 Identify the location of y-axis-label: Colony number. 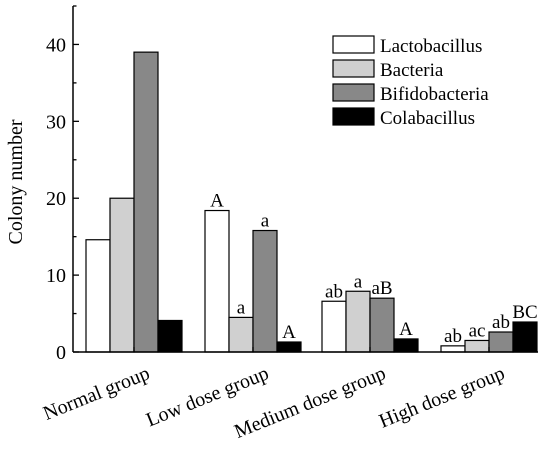
(16, 181).